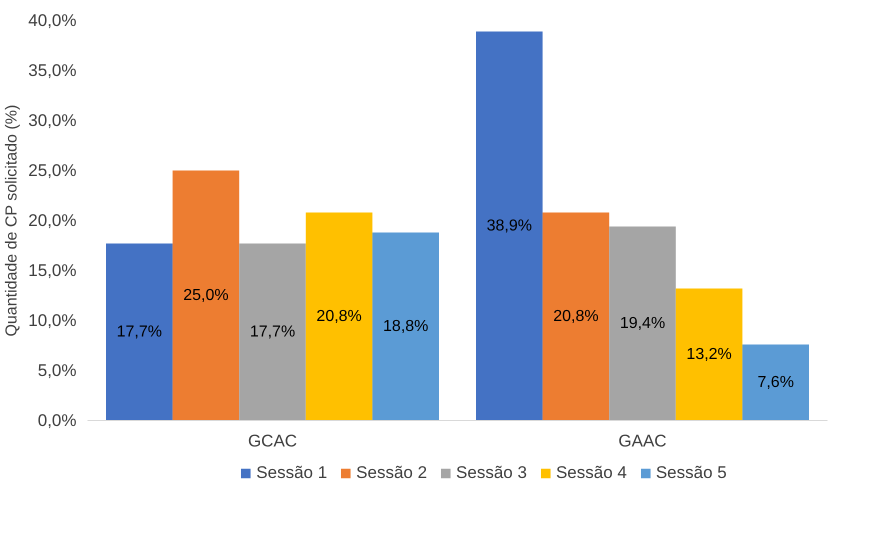 Image resolution: width=891 pixels, height=544 pixels. I want to click on x-tick-label: GAAC, so click(642, 441).